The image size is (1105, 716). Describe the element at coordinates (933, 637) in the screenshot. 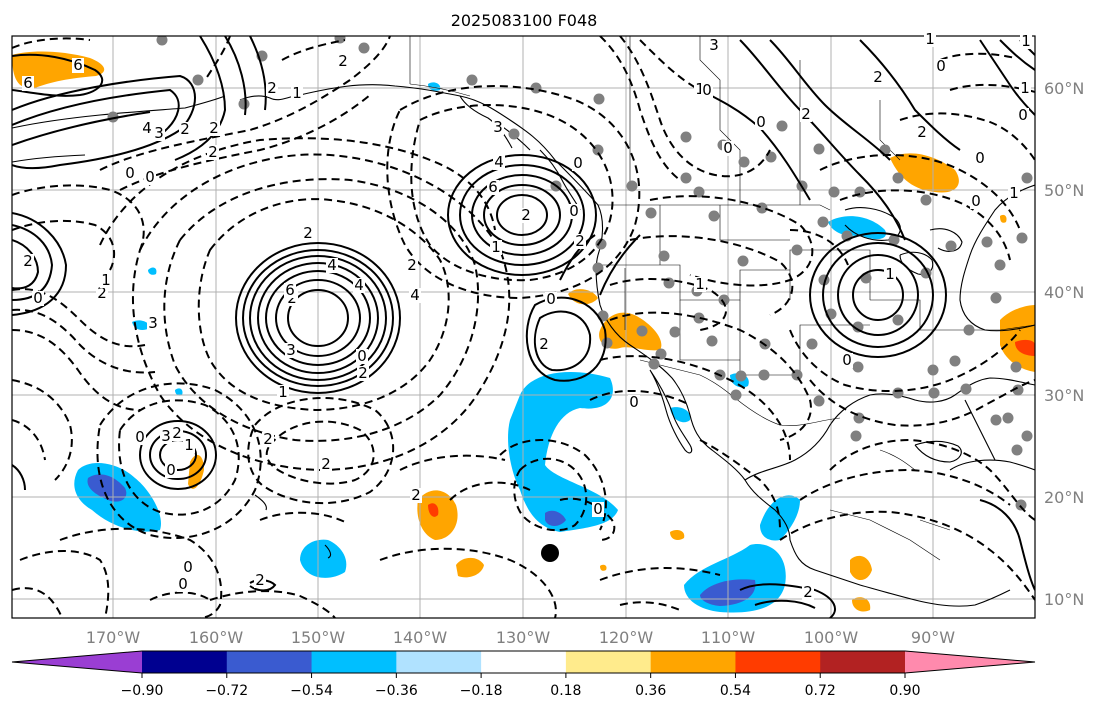

I see `lon-tick-label: 90°W` at that location.